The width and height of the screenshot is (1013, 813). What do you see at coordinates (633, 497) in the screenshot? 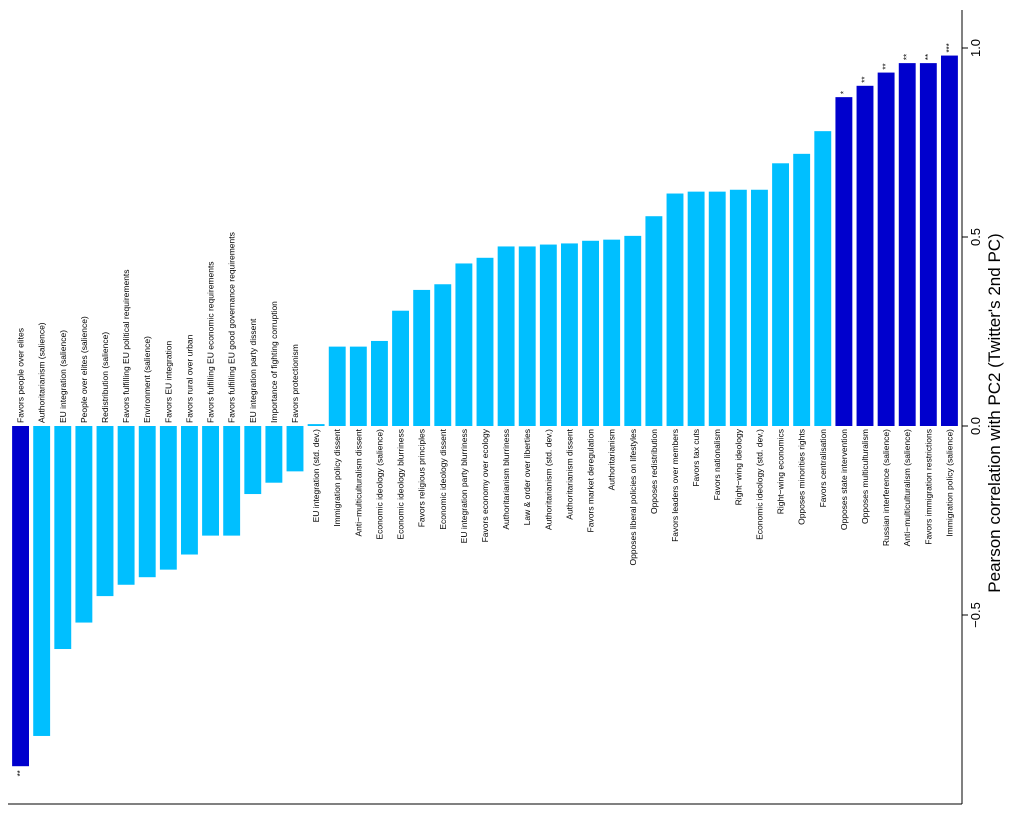
I see `category-label: Opposes liberal policies on lifestyles` at bounding box center [633, 497].